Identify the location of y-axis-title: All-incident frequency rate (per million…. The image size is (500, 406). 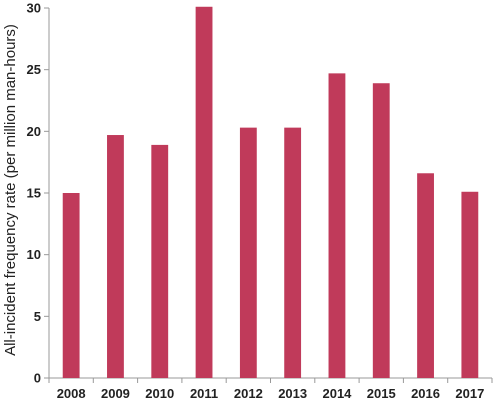
(10, 190).